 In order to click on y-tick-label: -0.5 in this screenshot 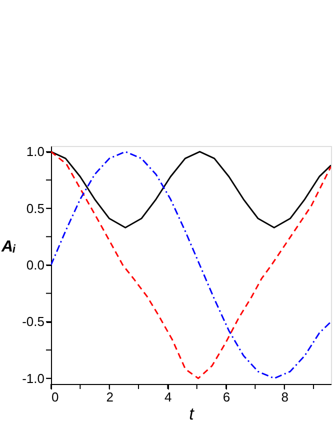, I will do `click(33, 322)`.